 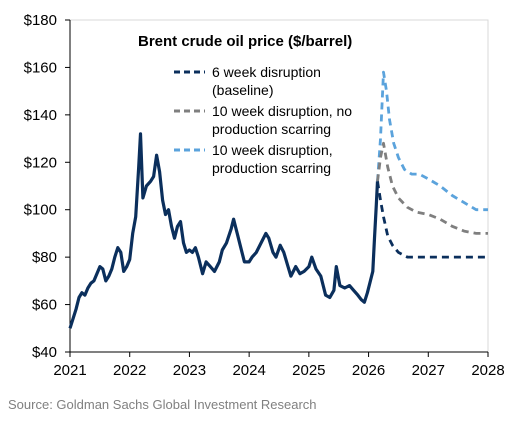 I want to click on legend-label: (baseline), so click(x=242, y=90).